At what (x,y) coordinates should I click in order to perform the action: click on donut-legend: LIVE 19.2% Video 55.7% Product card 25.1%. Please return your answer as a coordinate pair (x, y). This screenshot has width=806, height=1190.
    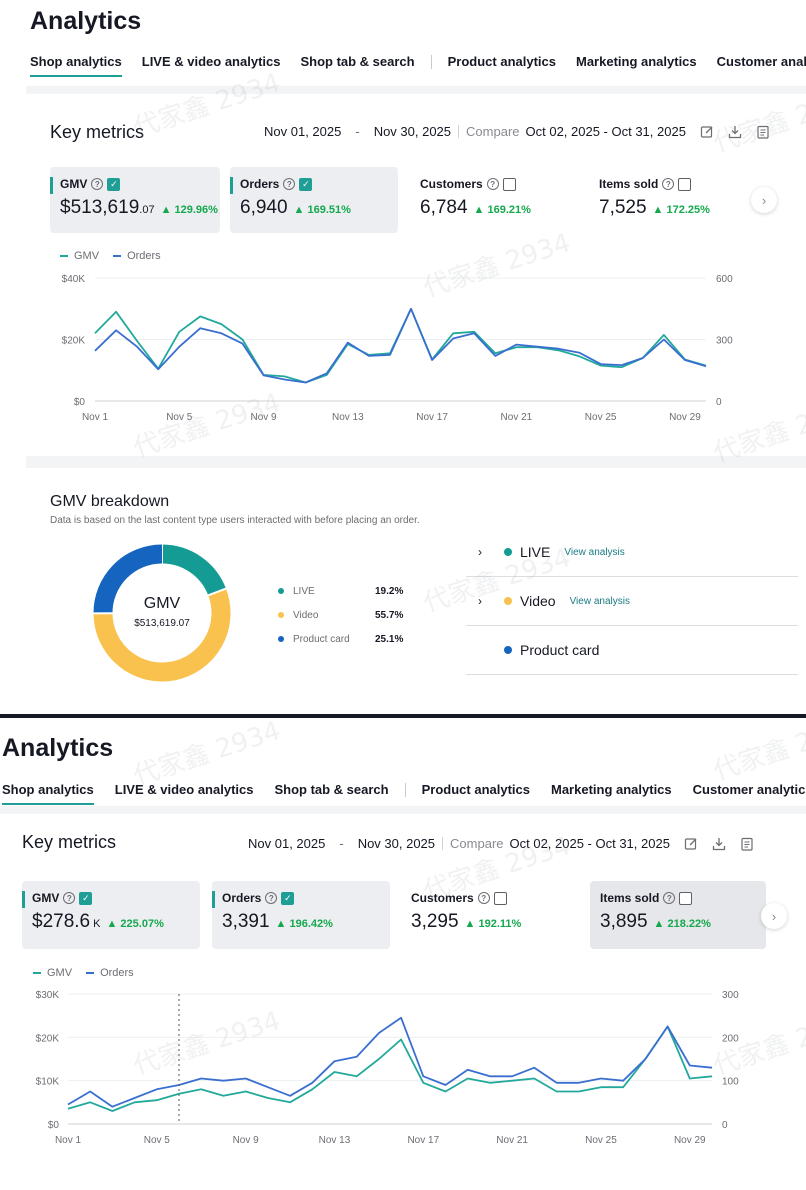
    Looking at the image, I should click on (340, 615).